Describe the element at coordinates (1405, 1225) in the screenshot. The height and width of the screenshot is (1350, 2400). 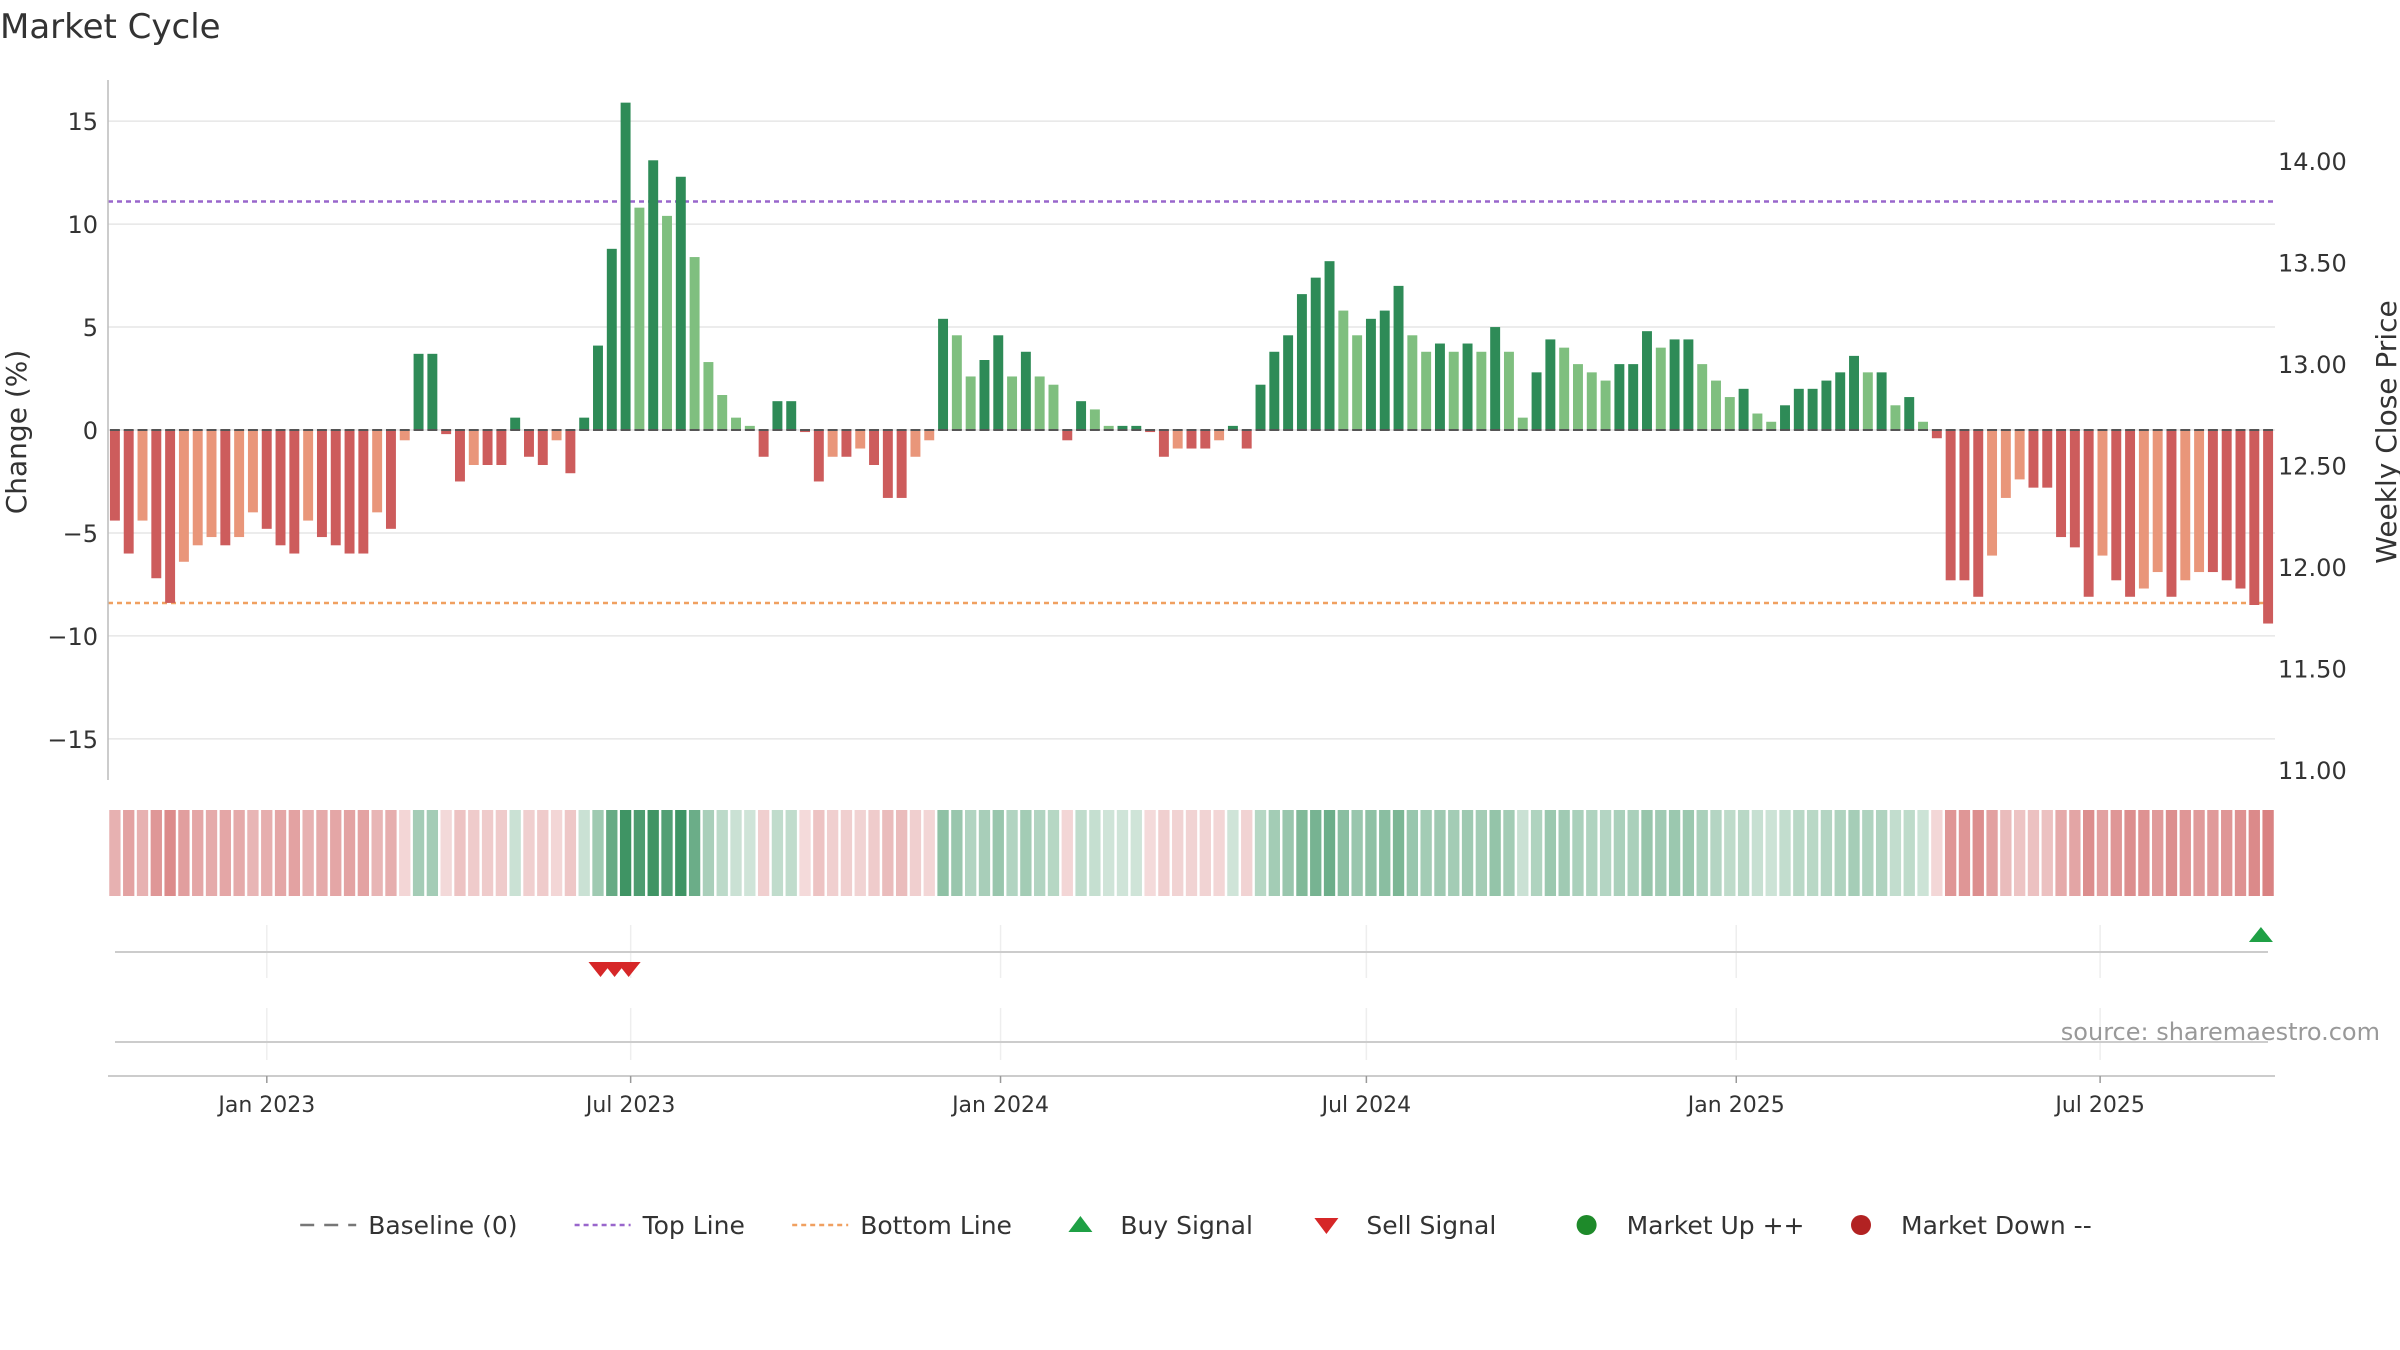
I see `legend-item: Sell Signal` at that location.